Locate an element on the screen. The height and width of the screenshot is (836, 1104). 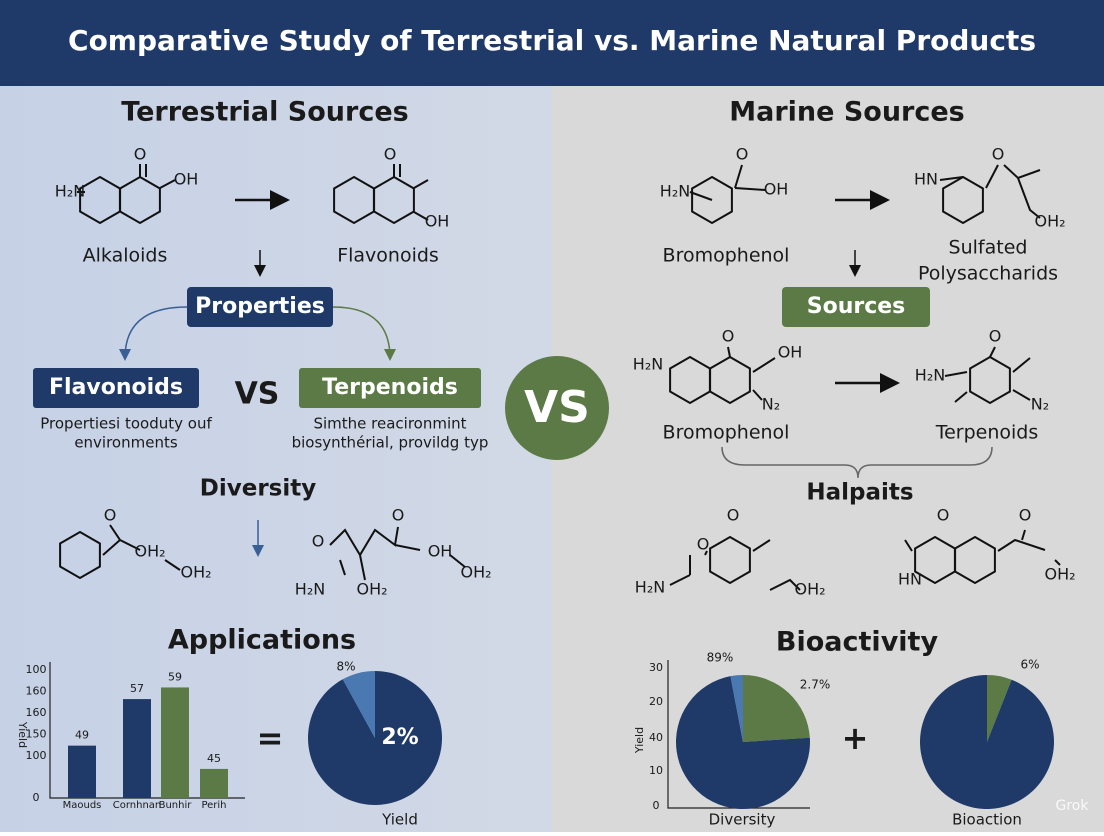
box-label: Terpenoids is located at coordinates (390, 387).